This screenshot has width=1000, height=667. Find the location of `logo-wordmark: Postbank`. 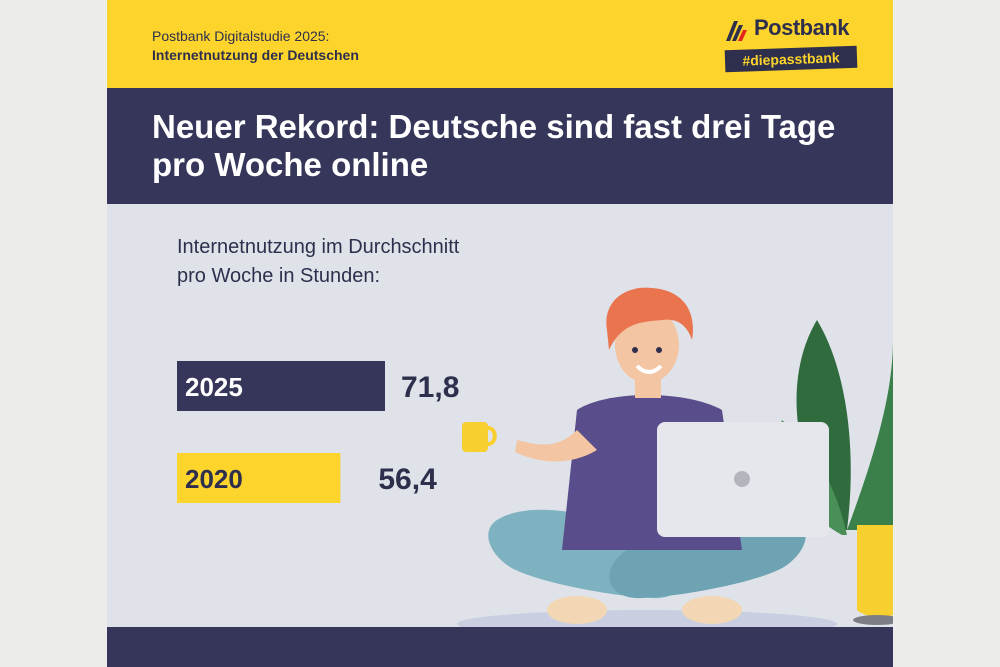

logo-wordmark: Postbank is located at coordinates (802, 27).